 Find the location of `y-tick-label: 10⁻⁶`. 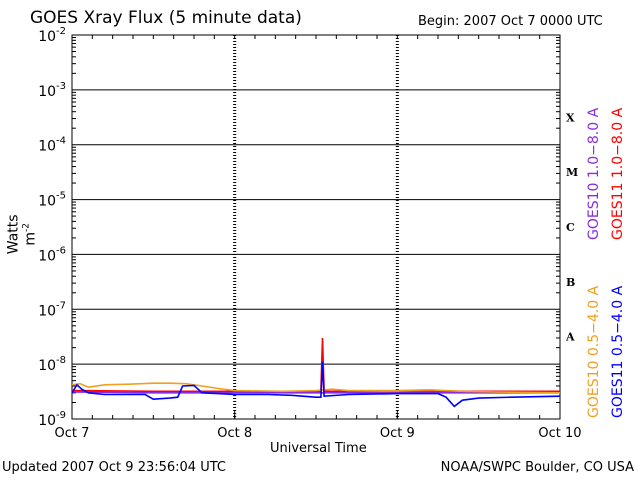

y-tick-label: 10⁻⁶ is located at coordinates (52, 254).